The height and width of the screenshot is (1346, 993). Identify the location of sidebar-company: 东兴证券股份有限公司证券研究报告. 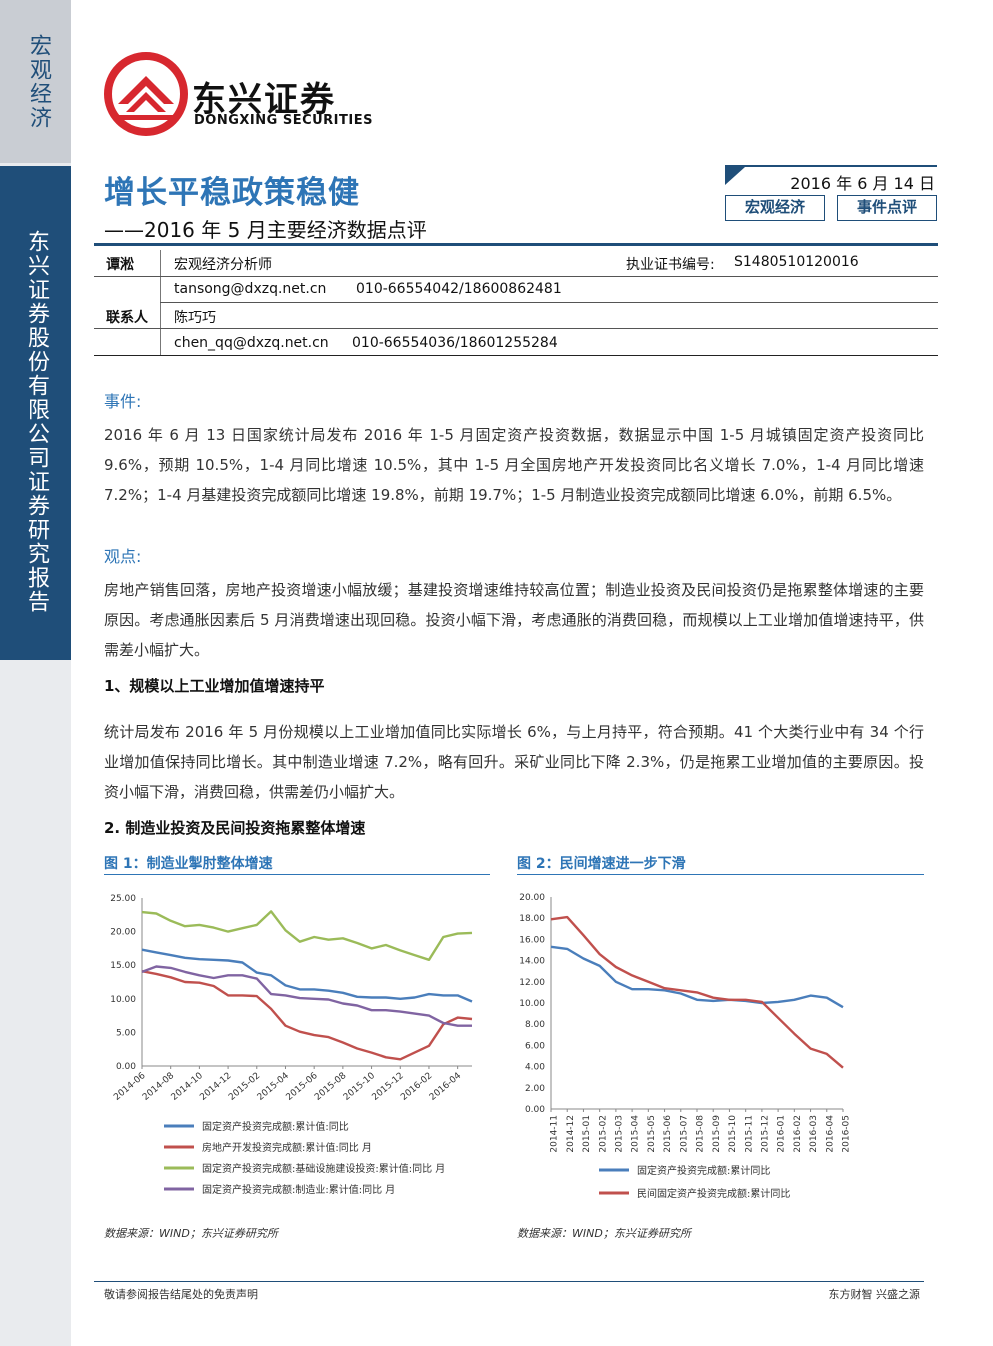
(35, 413).